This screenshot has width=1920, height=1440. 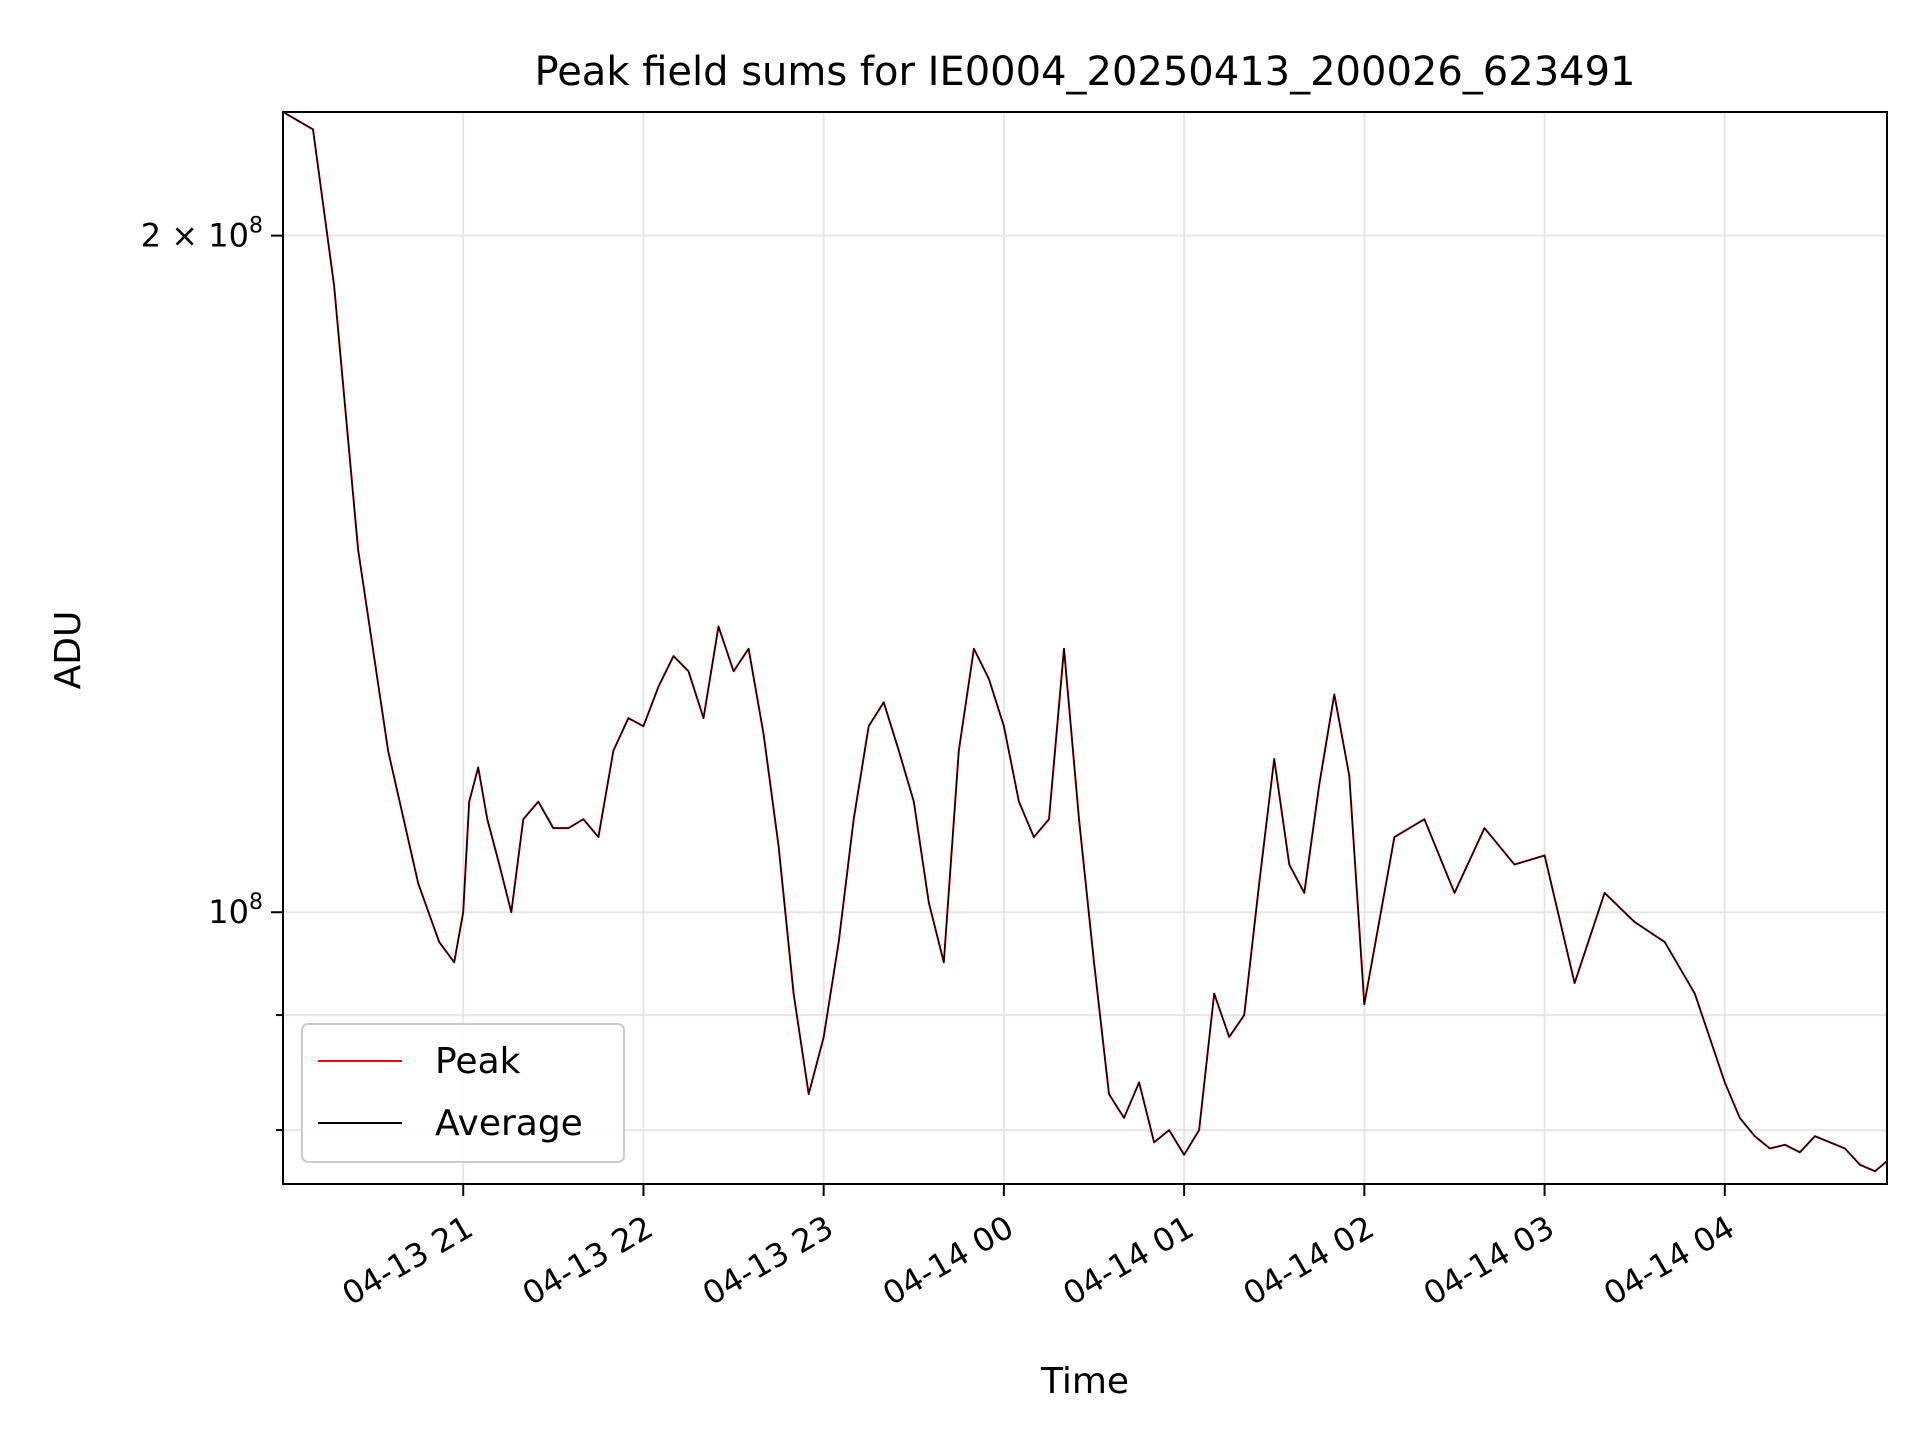 I want to click on y-tick-label: 2 × 108, so click(x=202, y=234).